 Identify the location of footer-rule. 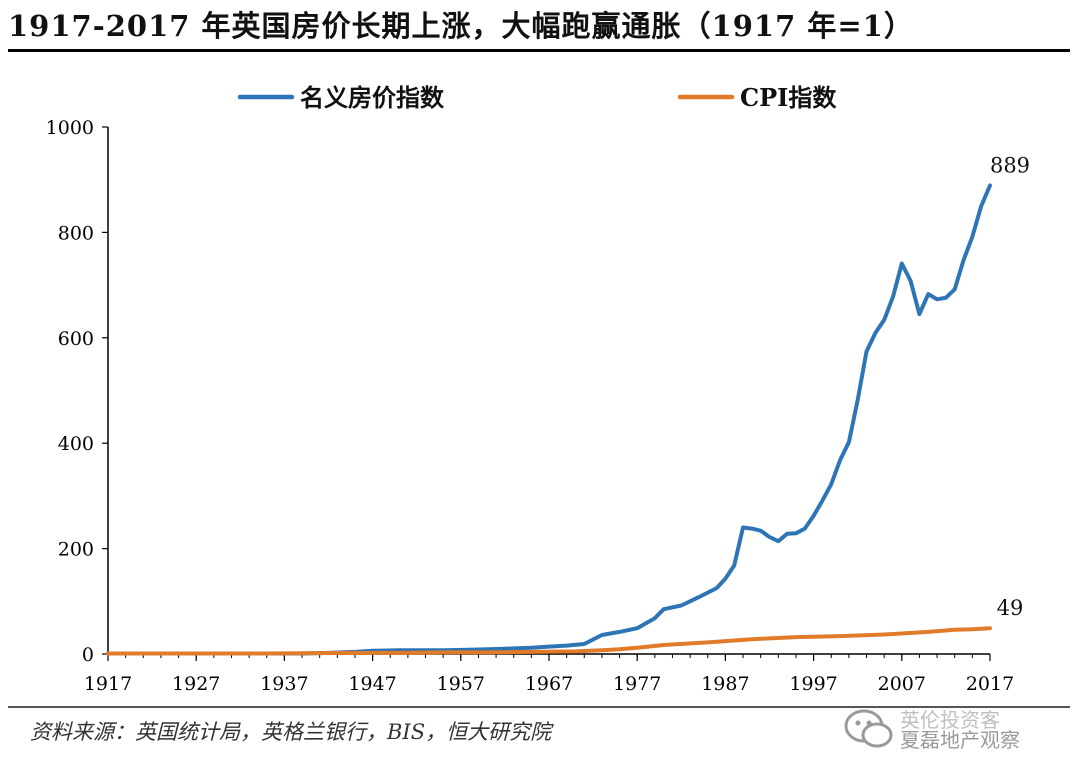
(539, 707).